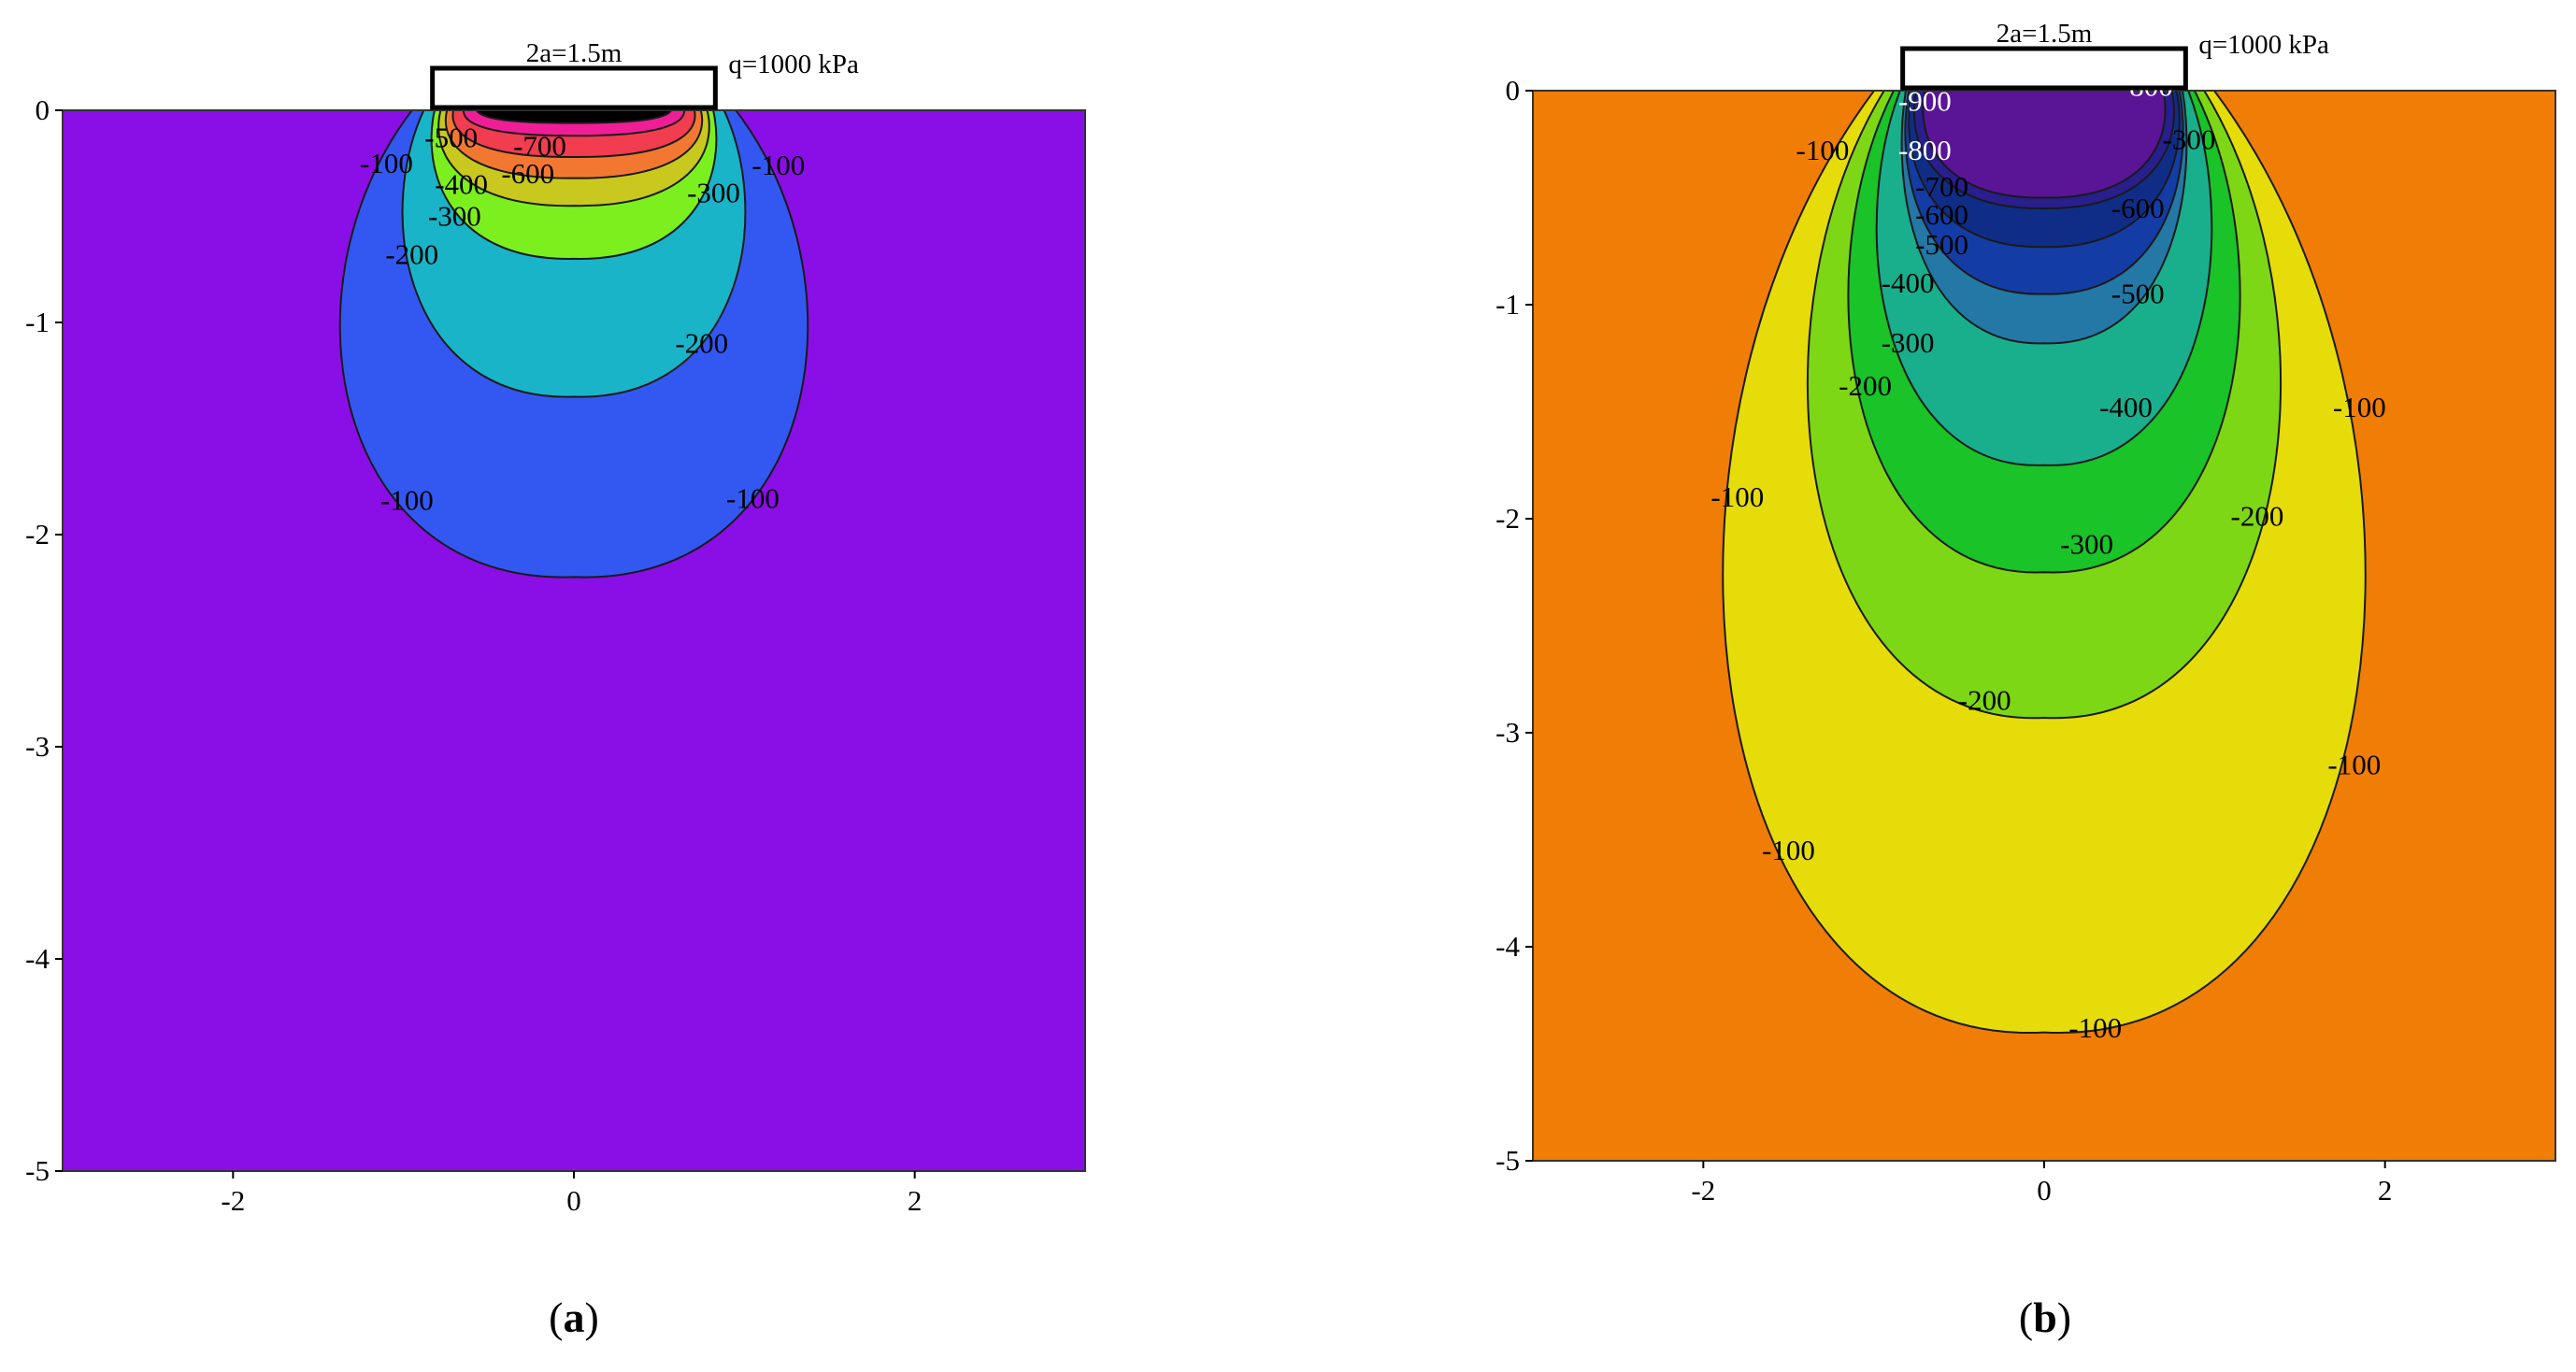 The image size is (2576, 1372). Describe the element at coordinates (461, 183) in the screenshot. I see `panel-a-contour-label: -400` at that location.